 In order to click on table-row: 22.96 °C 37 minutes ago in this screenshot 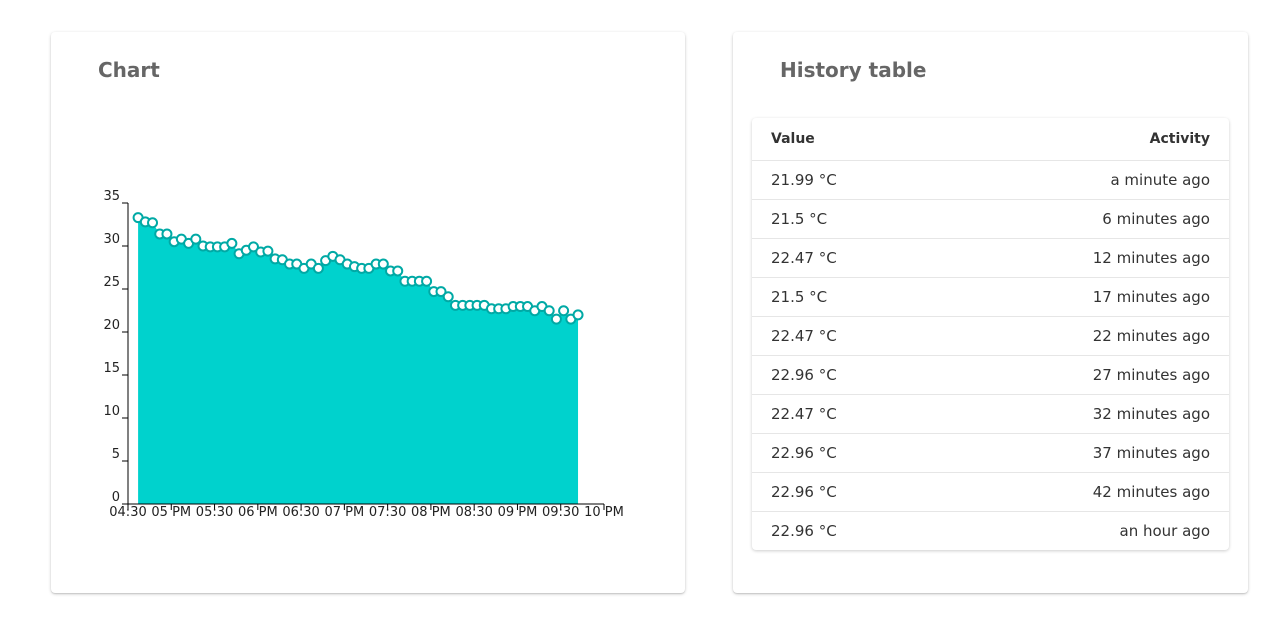, I will do `click(990, 452)`.